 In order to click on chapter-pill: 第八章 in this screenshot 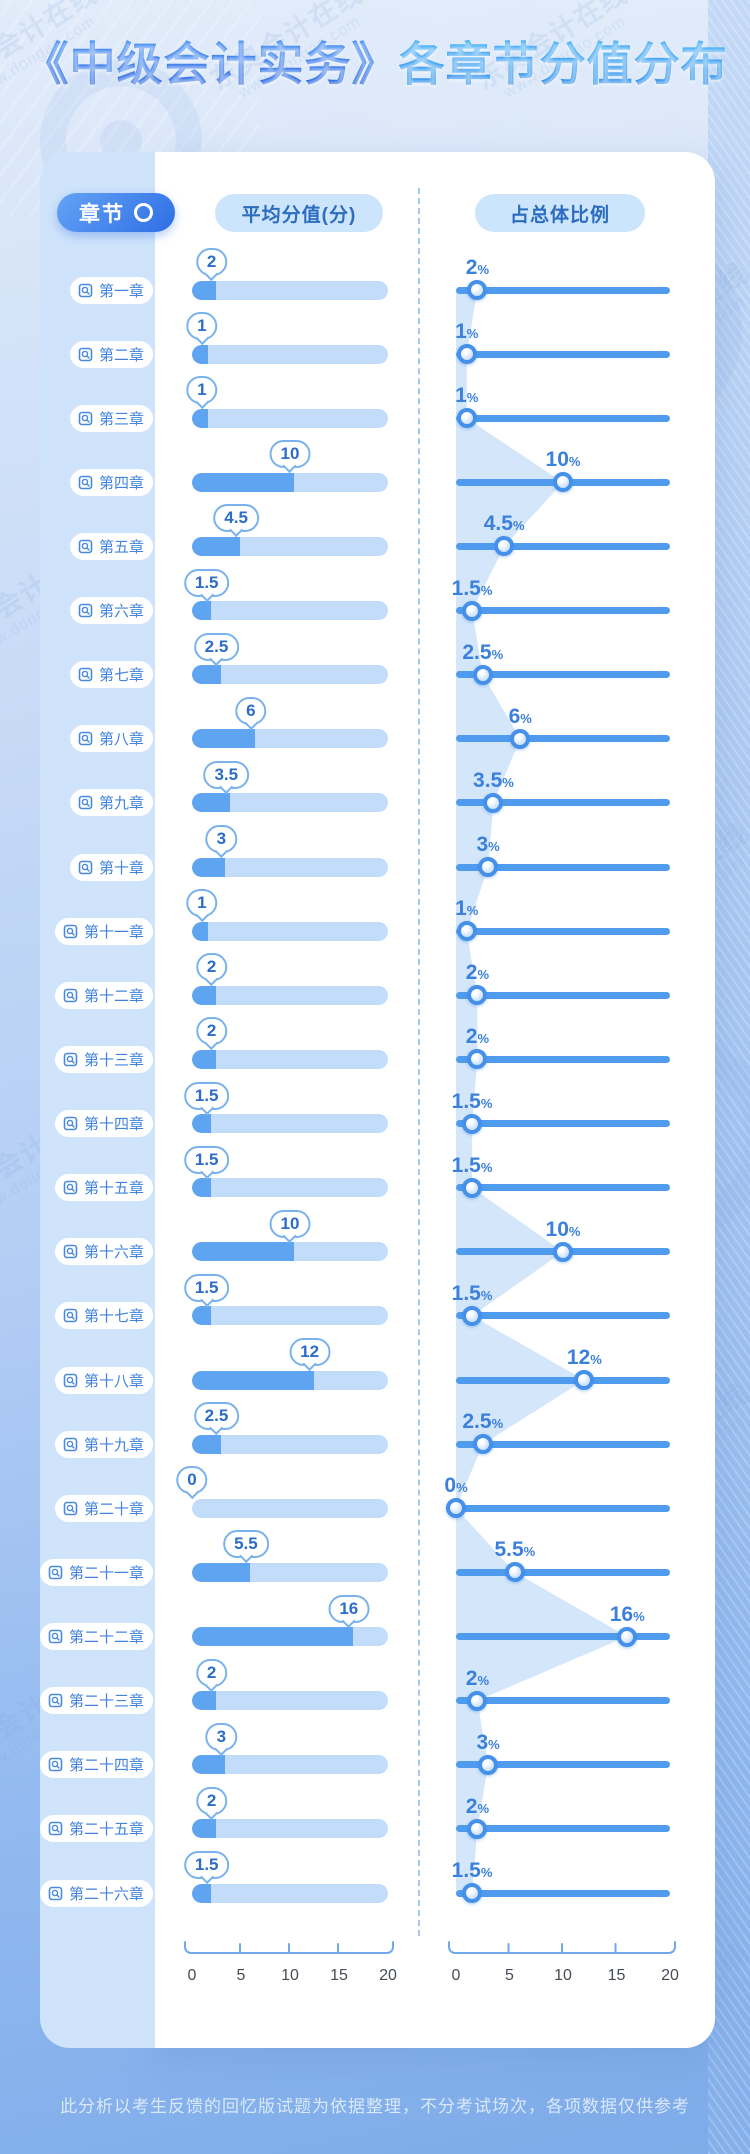, I will do `click(111, 739)`.